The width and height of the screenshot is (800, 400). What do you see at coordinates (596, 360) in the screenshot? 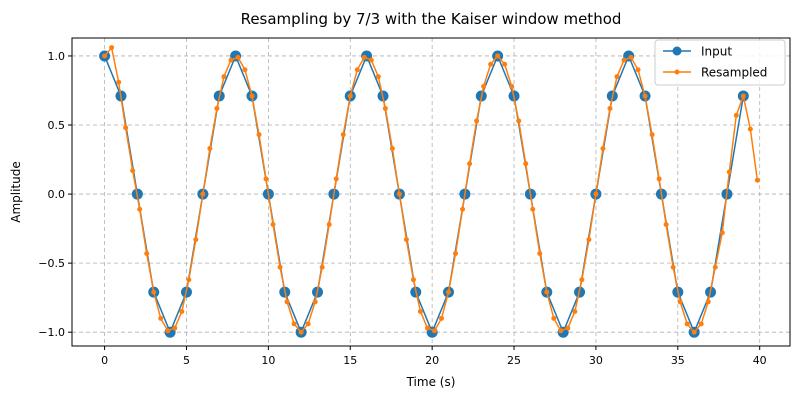
I see `x-tick-label: 30` at bounding box center [596, 360].